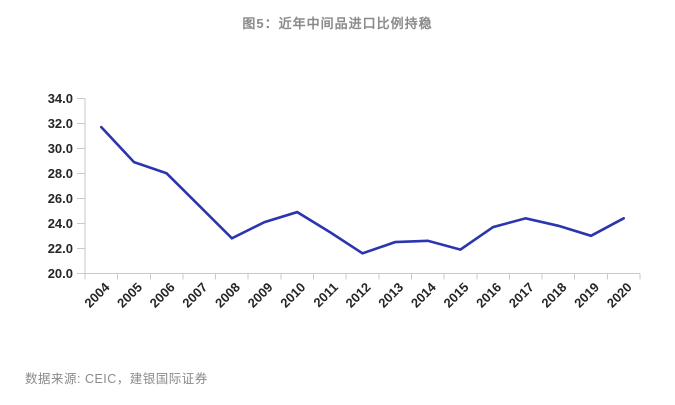  I want to click on y-axis-tick-label: 26.0, so click(60, 198).